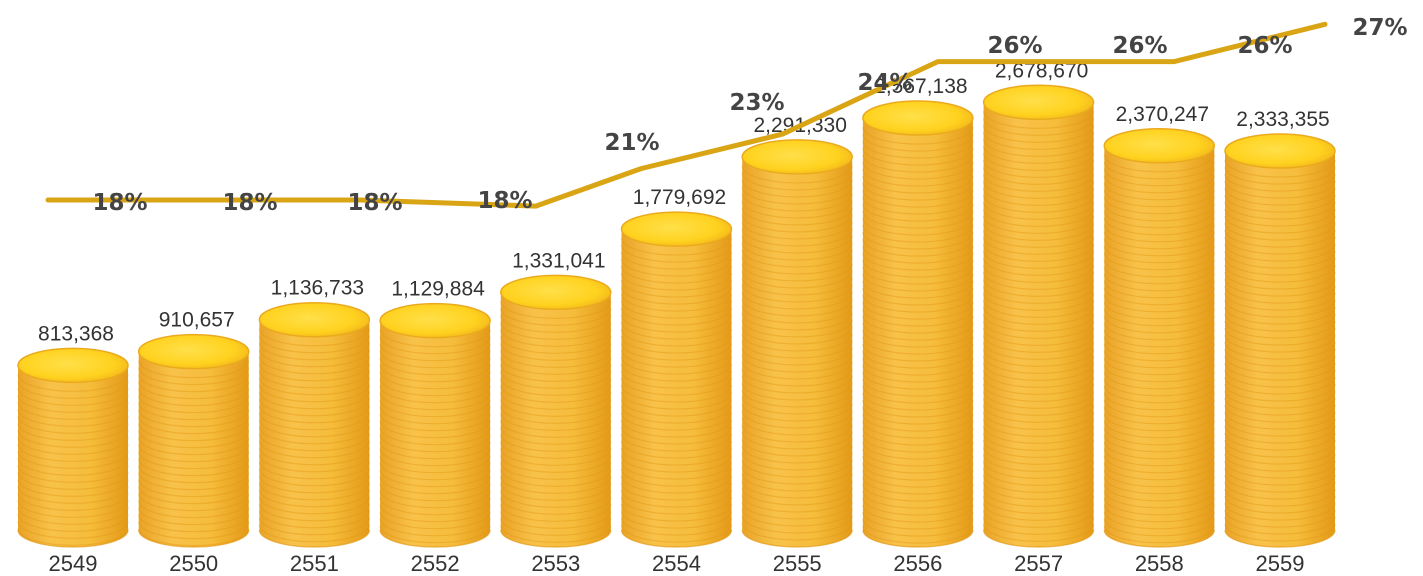  Describe the element at coordinates (197, 320) in the screenshot. I see `bar-value-label: 910,657` at that location.